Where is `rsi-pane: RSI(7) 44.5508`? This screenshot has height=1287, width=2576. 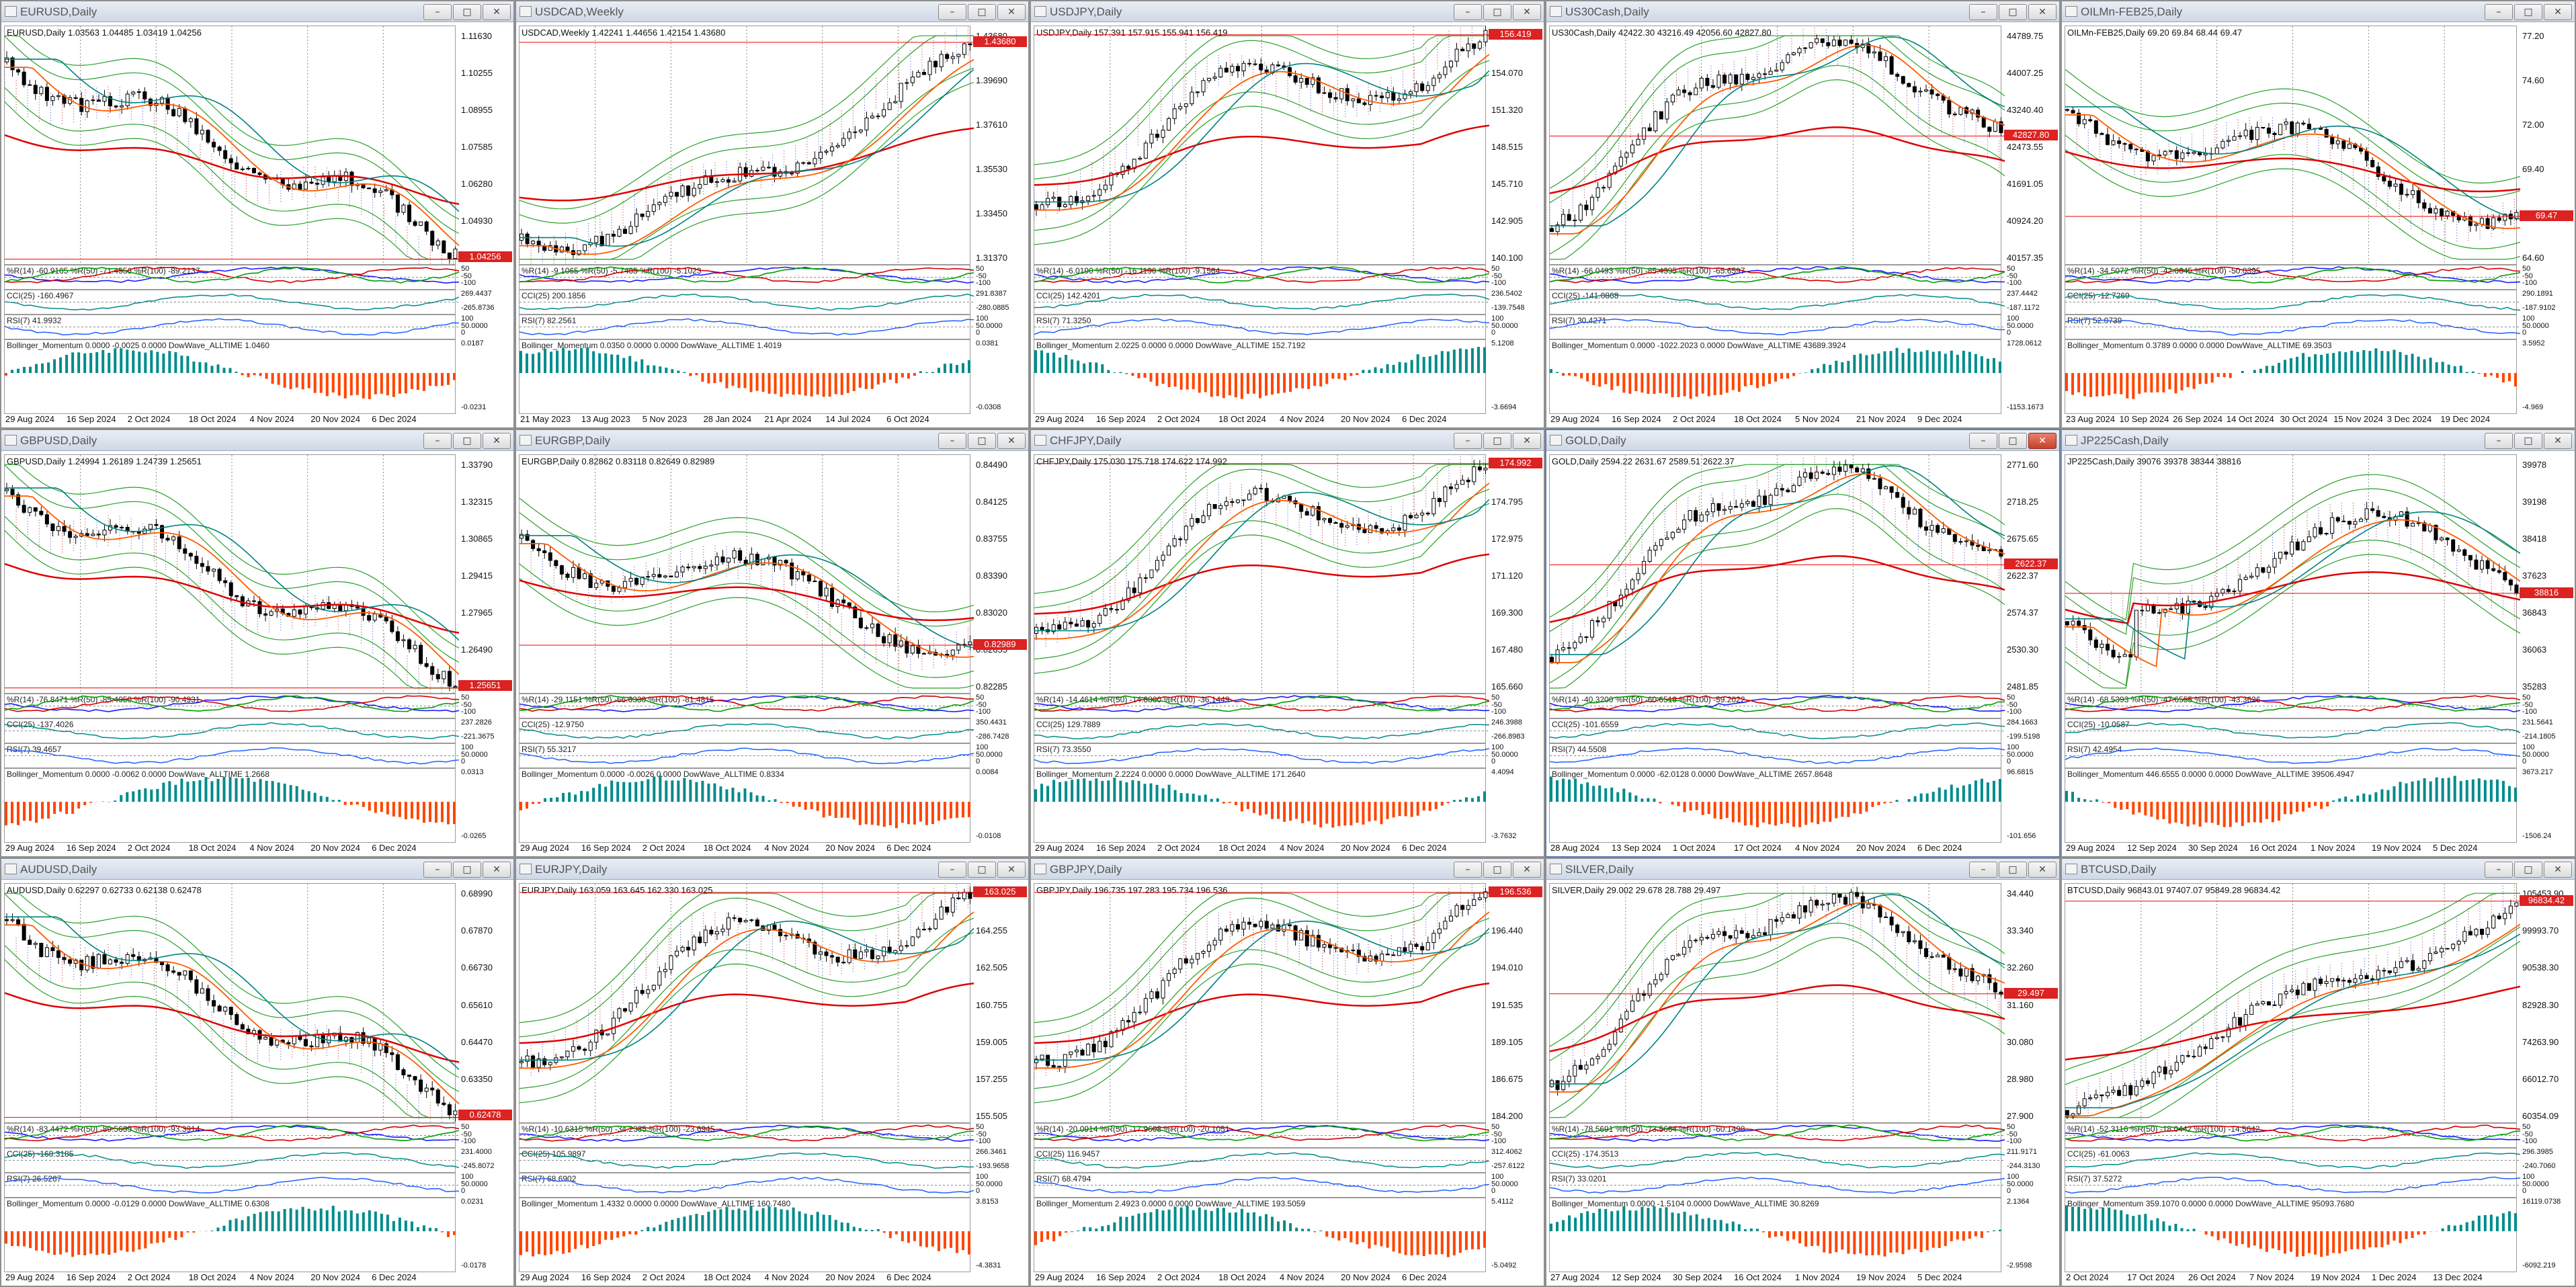 rsi-pane: RSI(7) 44.5508 is located at coordinates (1777, 755).